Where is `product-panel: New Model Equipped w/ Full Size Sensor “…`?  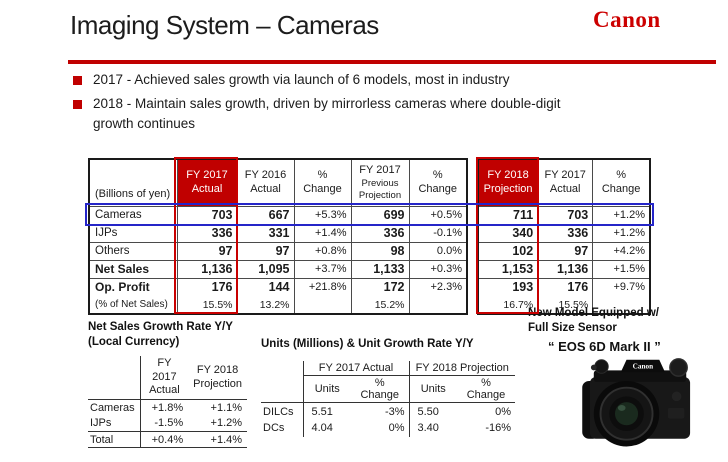
product-panel: New Model Equipped w/ Full Size Sensor “… is located at coordinates (625, 330).